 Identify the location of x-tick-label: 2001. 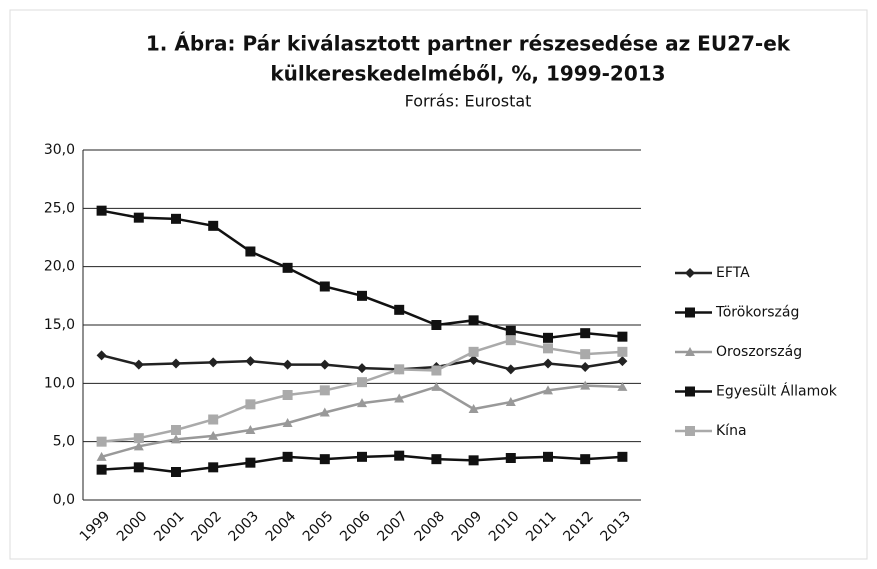
(169, 526).